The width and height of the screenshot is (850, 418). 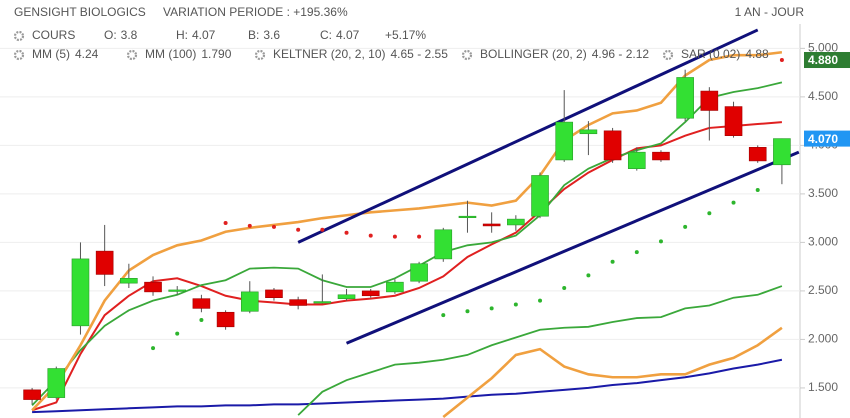 What do you see at coordinates (87, 54) in the screenshot?
I see `legend-value: 4.24` at bounding box center [87, 54].